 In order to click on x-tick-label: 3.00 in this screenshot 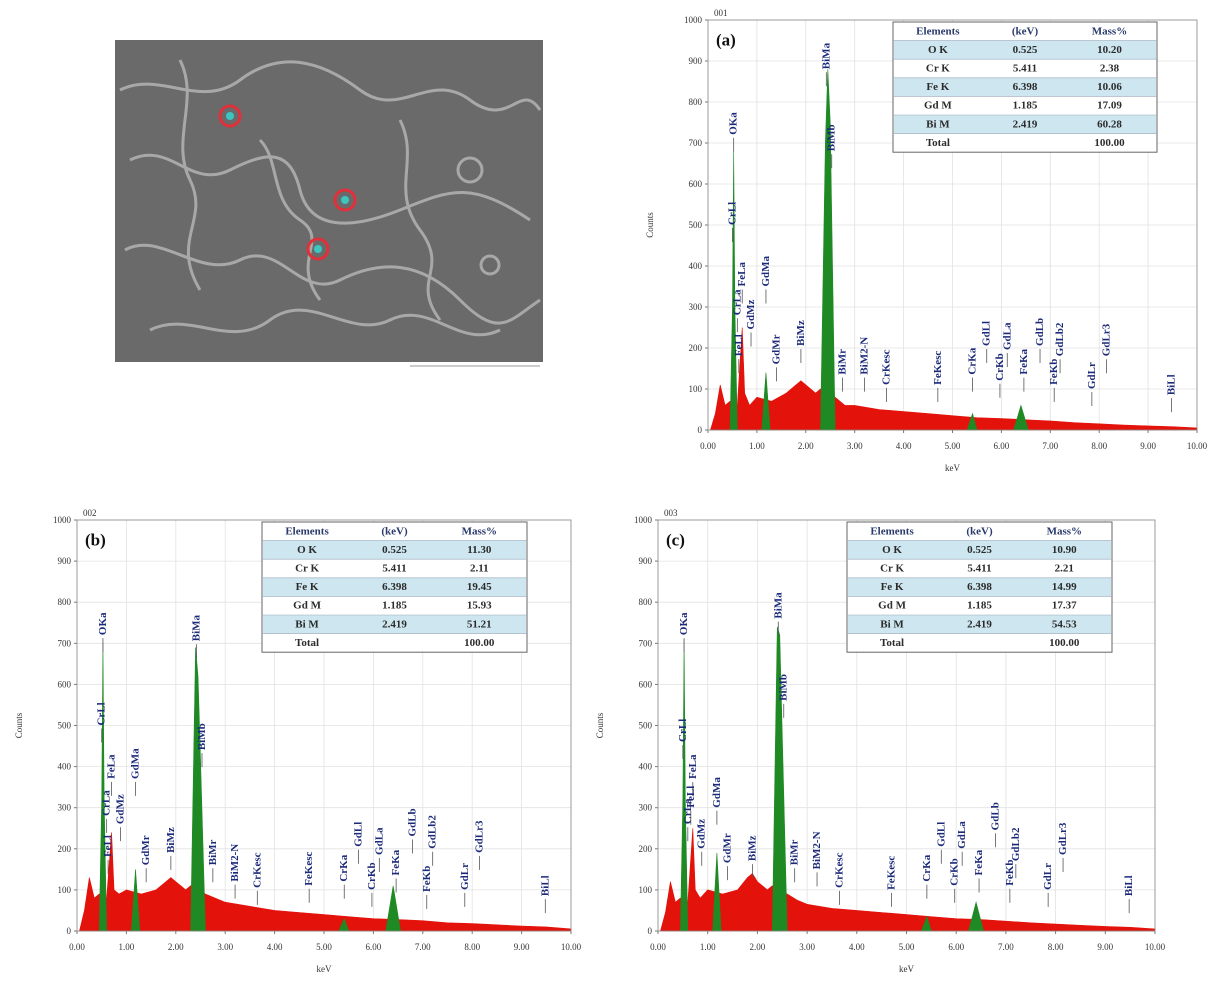, I will do `click(225, 947)`.